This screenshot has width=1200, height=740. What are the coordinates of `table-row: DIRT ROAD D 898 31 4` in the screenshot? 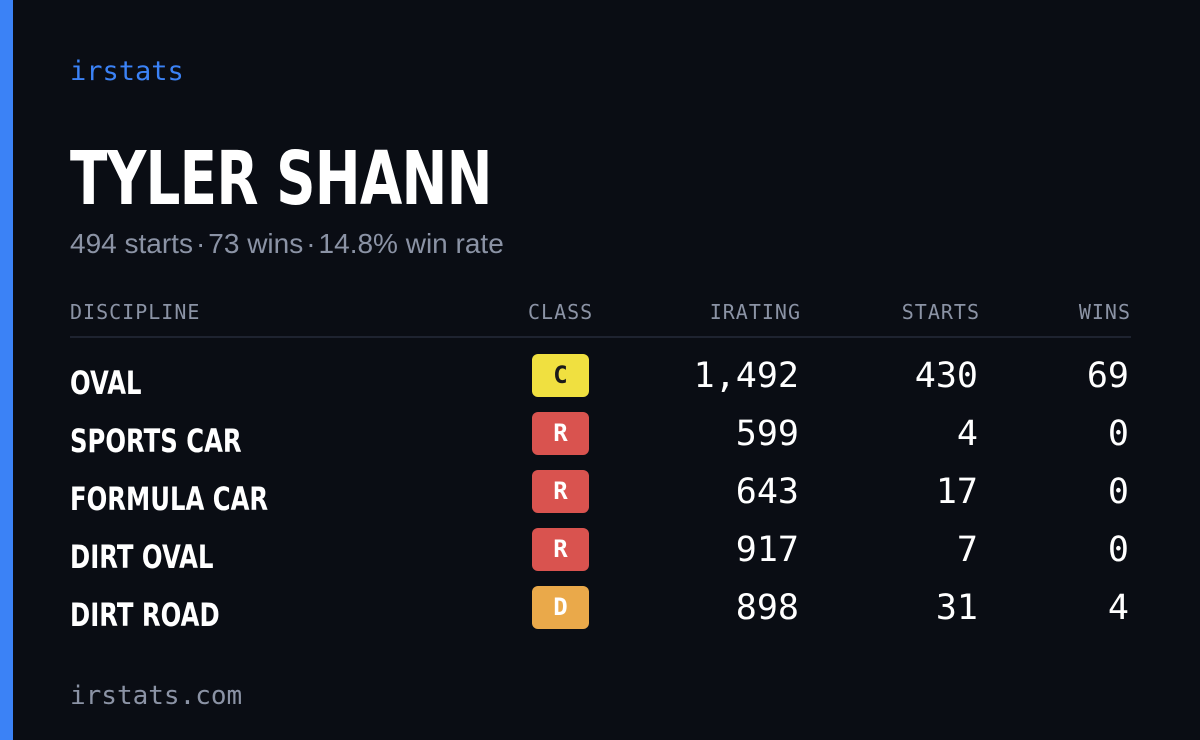 It's located at (600, 615).